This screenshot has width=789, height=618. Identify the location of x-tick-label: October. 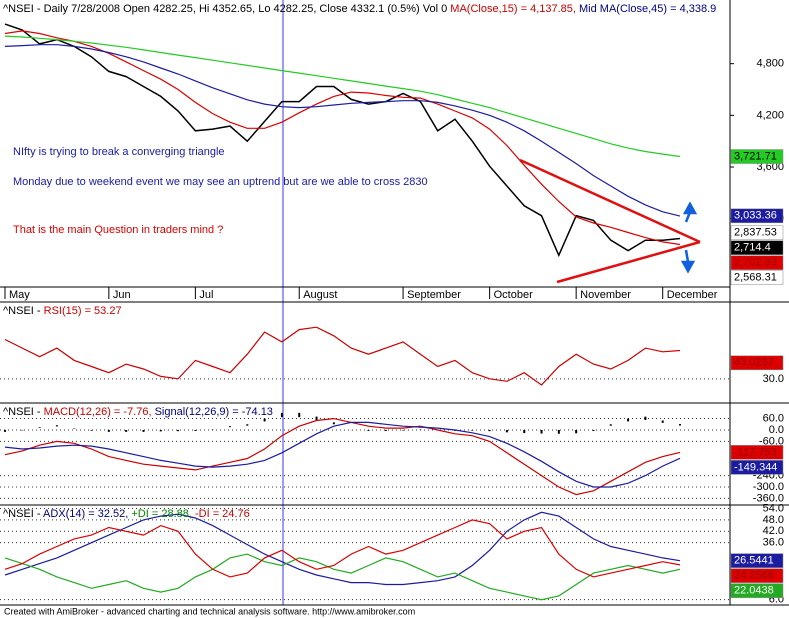
(513, 295).